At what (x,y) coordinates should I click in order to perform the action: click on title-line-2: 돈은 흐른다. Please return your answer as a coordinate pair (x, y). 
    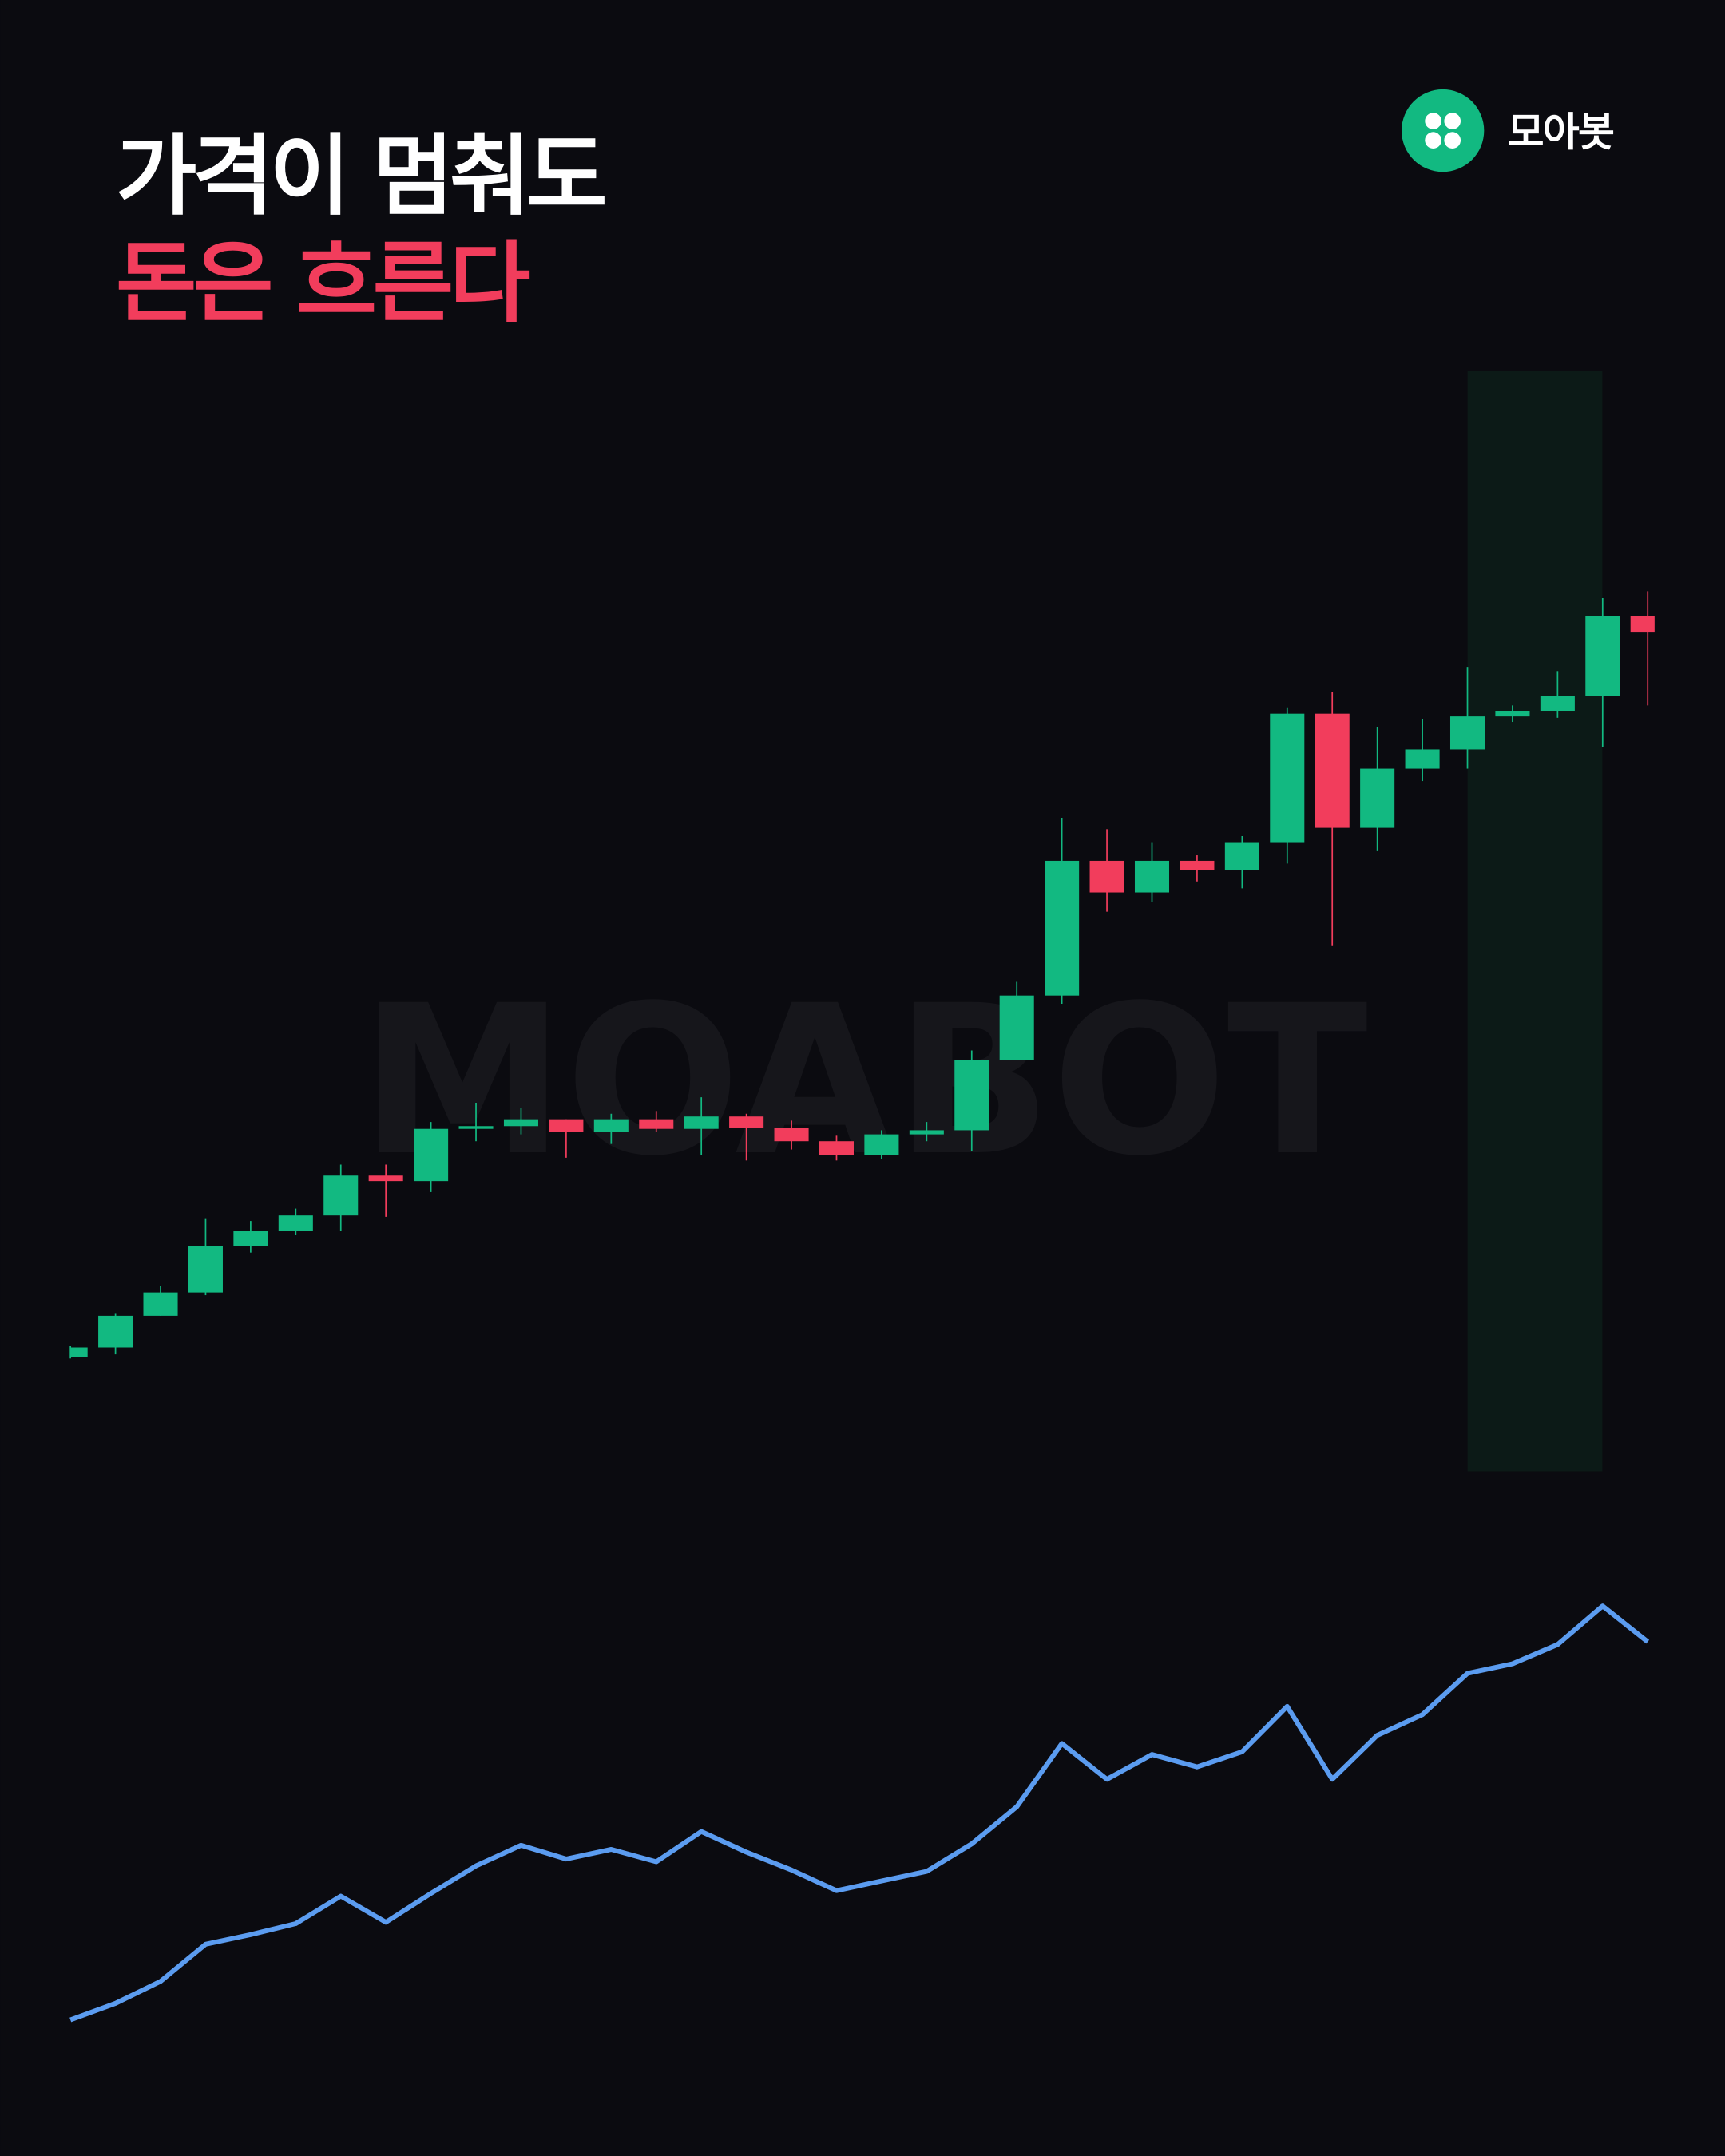
    Looking at the image, I should click on (323, 283).